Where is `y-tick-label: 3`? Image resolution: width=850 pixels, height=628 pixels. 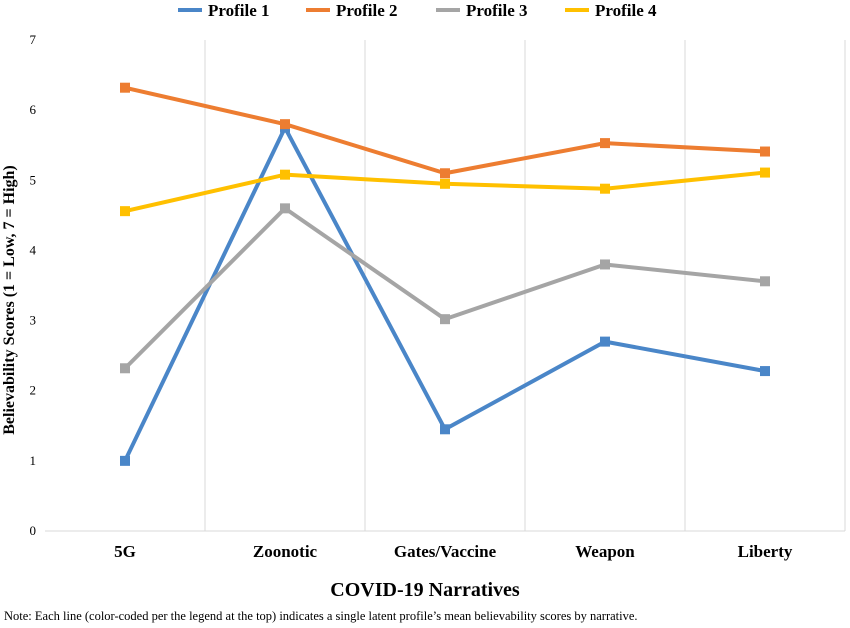
y-tick-label: 3 is located at coordinates (33, 320).